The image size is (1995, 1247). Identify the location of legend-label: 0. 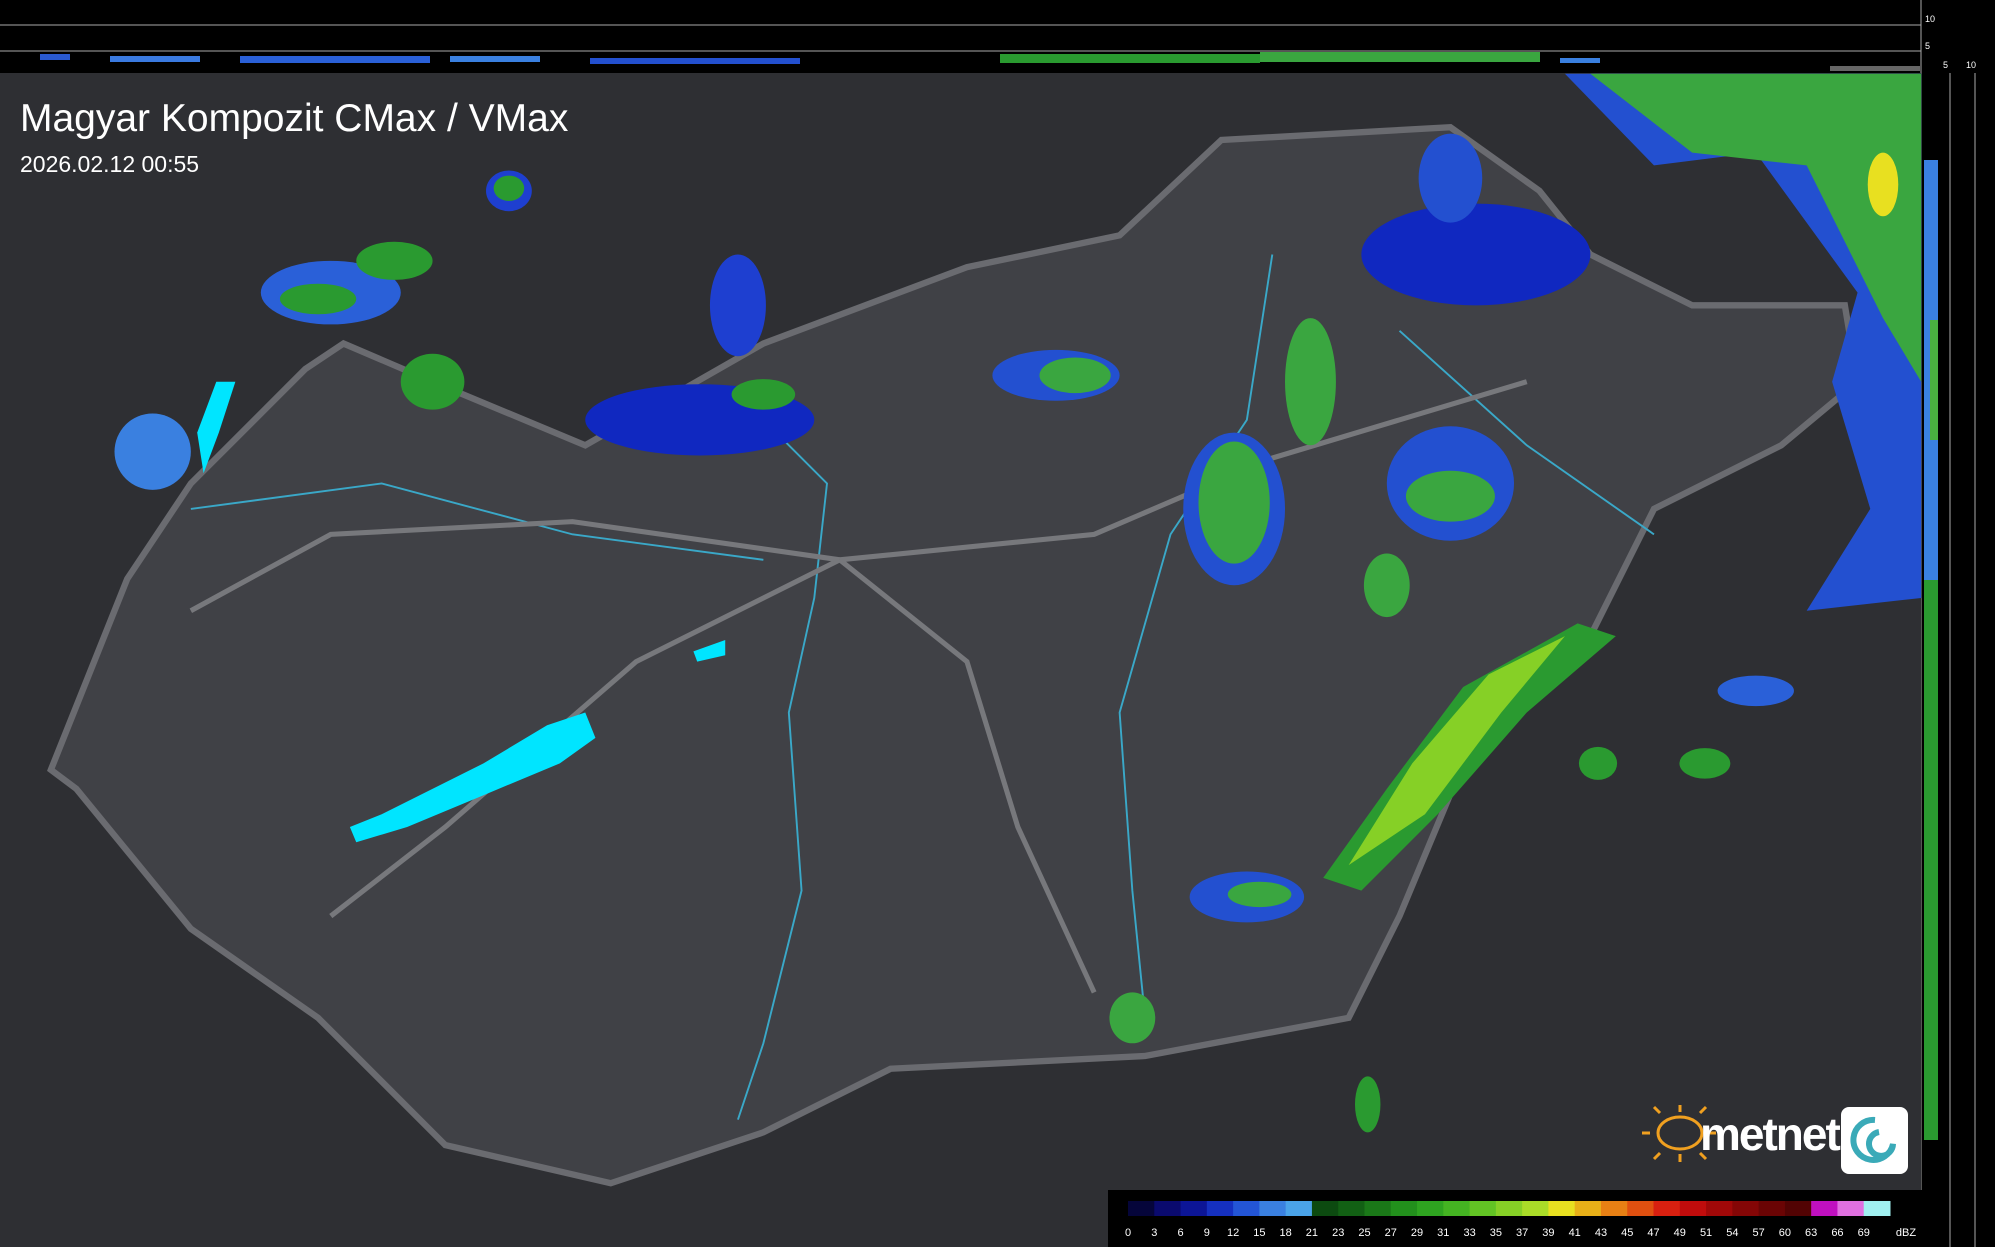
(1128, 1233).